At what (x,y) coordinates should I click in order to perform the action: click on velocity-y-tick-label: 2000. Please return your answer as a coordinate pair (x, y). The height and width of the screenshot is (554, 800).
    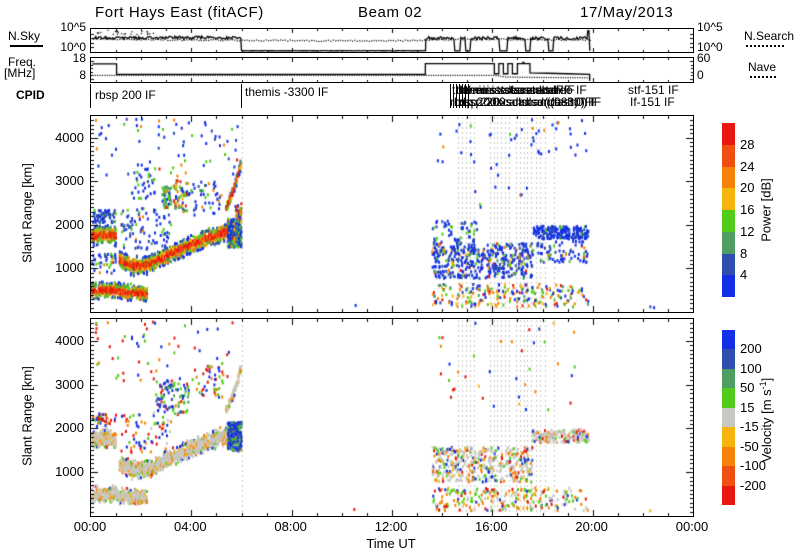
    Looking at the image, I should click on (69, 428).